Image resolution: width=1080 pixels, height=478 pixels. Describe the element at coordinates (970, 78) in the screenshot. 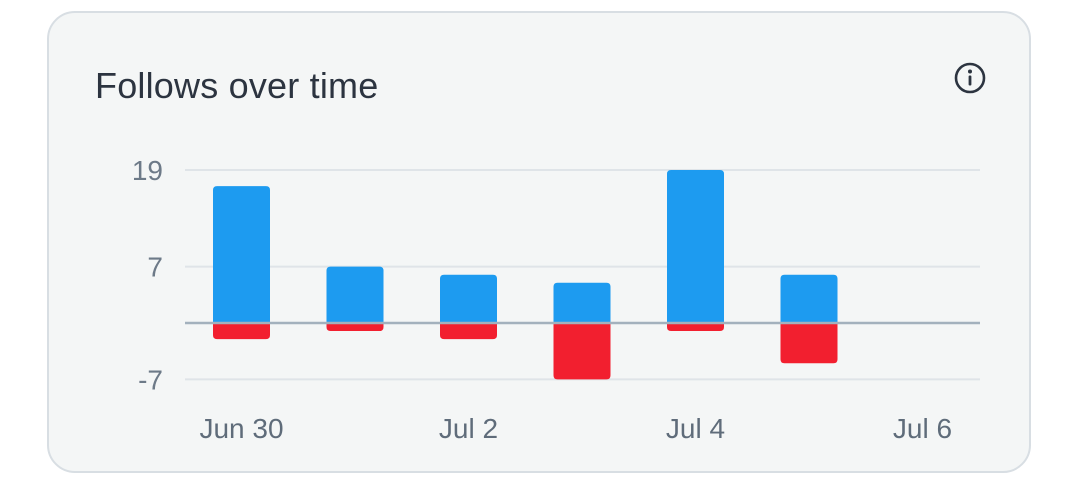

I see `info-icon` at that location.